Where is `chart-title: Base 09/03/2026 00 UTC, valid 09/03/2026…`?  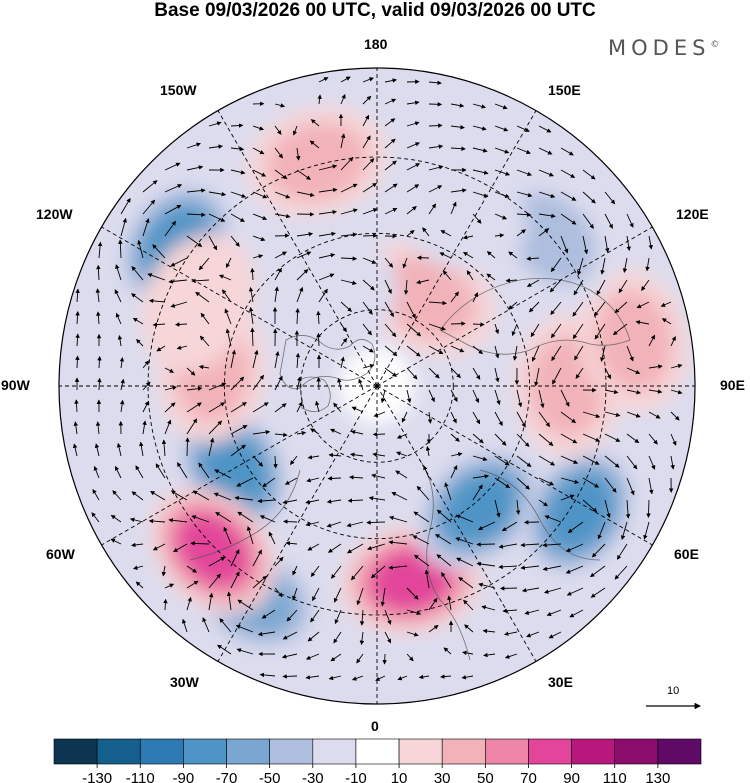 chart-title: Base 09/03/2026 00 UTC, valid 09/03/2026… is located at coordinates (375, 10).